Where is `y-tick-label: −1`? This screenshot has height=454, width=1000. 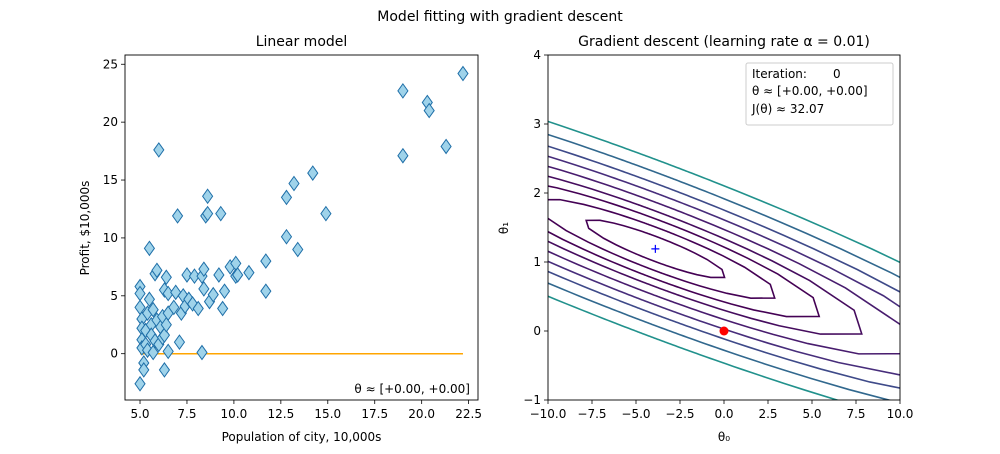
y-tick-label: −1 is located at coordinates (532, 400).